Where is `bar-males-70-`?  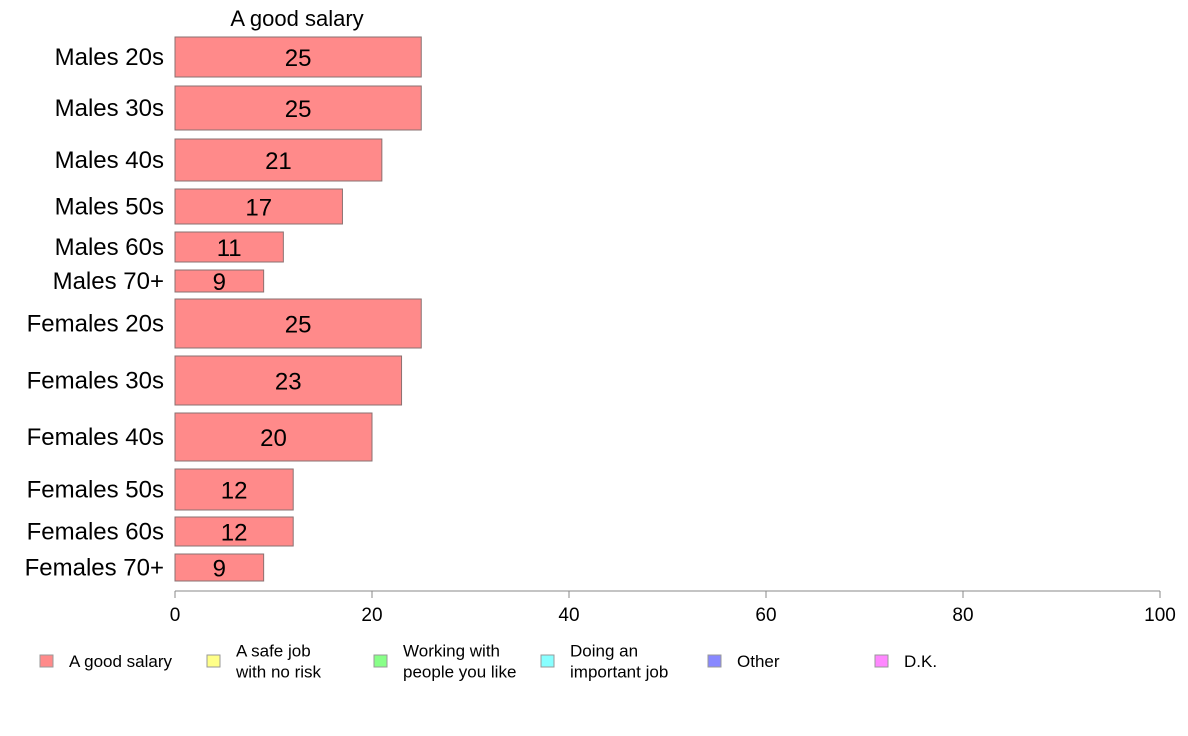 bar-males-70- is located at coordinates (219, 281).